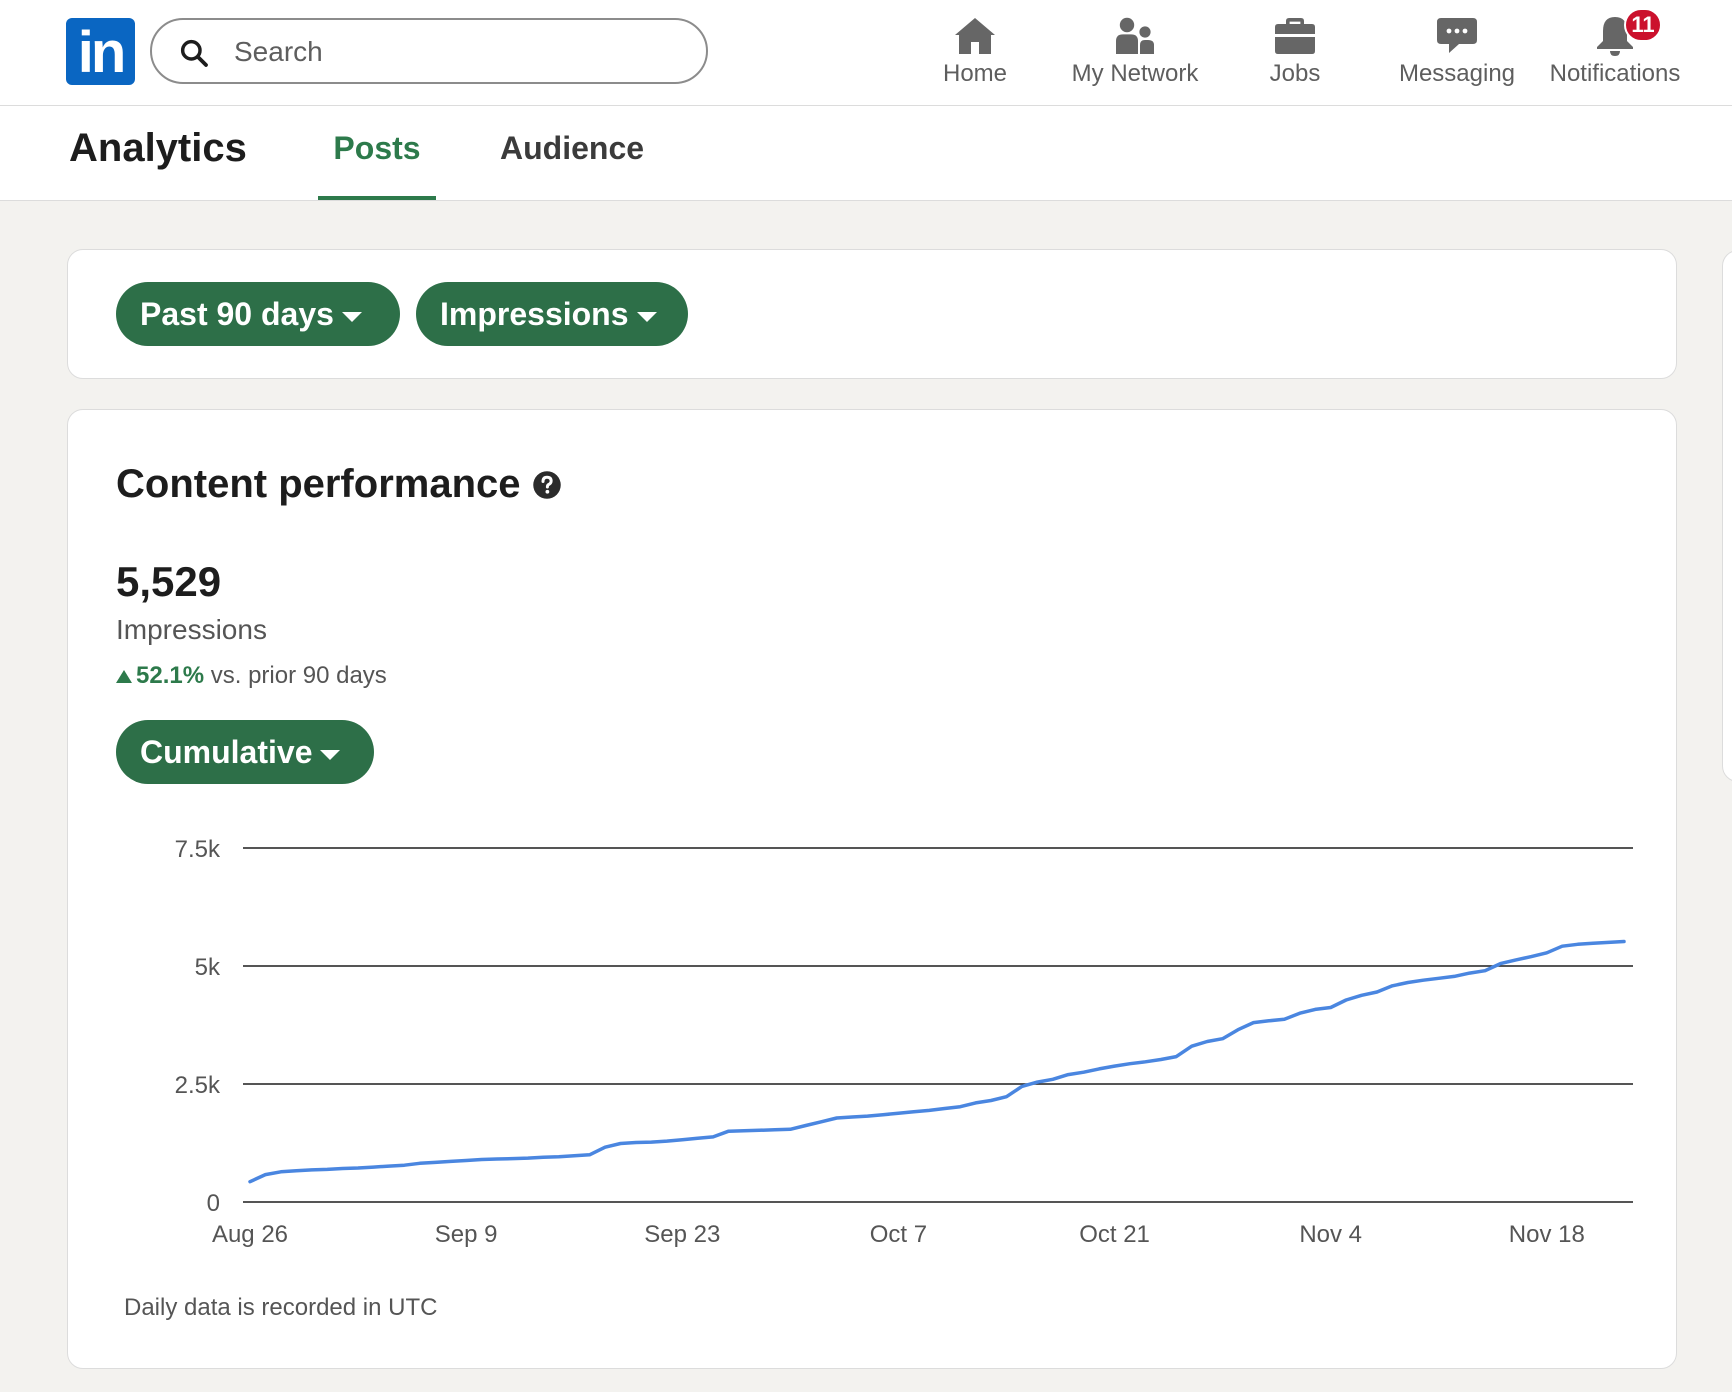  Describe the element at coordinates (572, 148) in the screenshot. I see `tab-audience: Audience` at that location.